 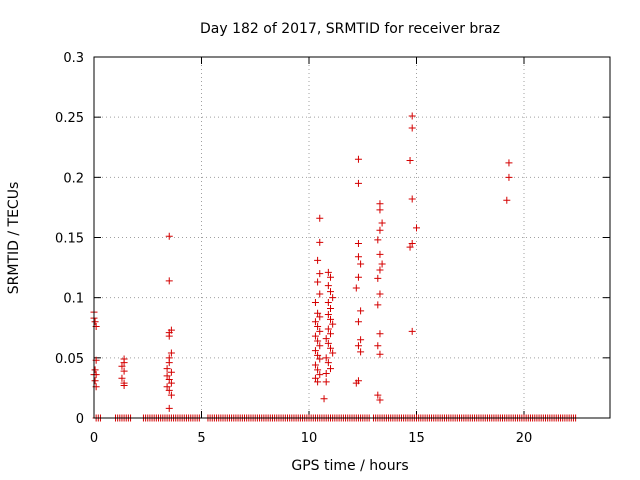 What do you see at coordinates (73, 299) in the screenshot?
I see `y-tick-label: 0.1` at bounding box center [73, 299].